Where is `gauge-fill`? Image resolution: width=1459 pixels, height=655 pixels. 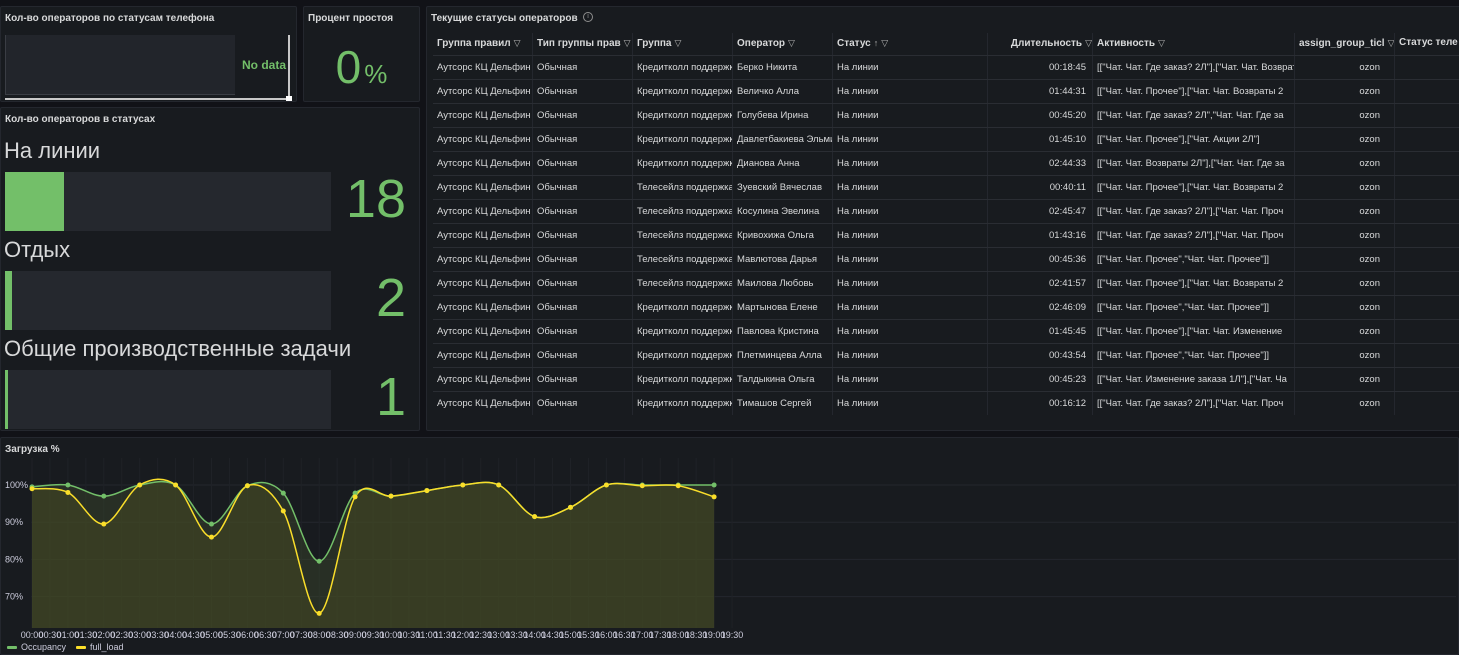
gauge-fill is located at coordinates (7, 399).